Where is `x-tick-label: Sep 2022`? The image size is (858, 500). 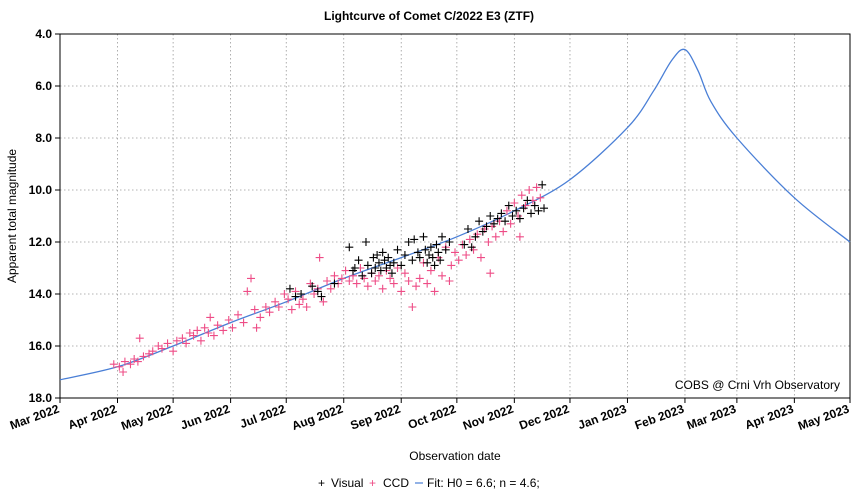 x-tick-label: Sep 2022 is located at coordinates (376, 417).